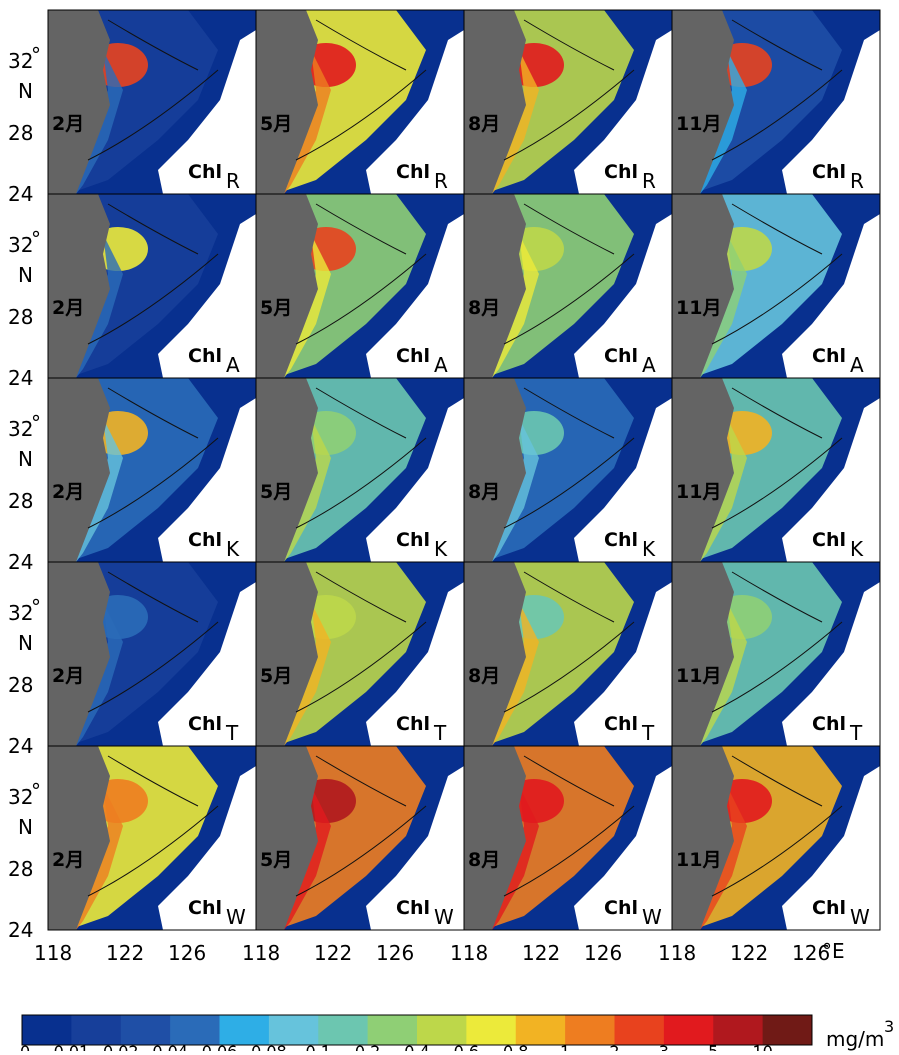 The width and height of the screenshot is (899, 1055). I want to click on colorbar-label: 0, so click(25, 1046).